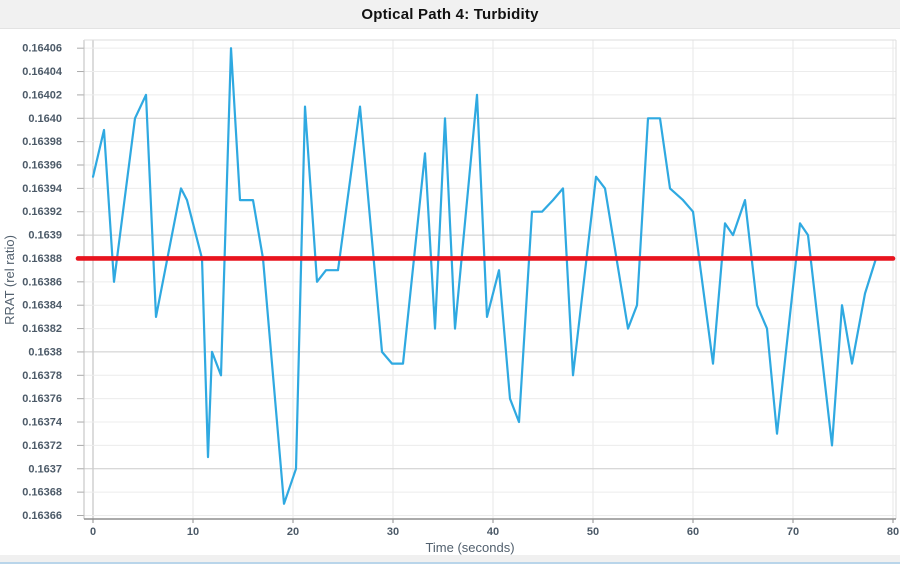 The image size is (900, 564). Describe the element at coordinates (450, 558) in the screenshot. I see `footer-strip` at that location.